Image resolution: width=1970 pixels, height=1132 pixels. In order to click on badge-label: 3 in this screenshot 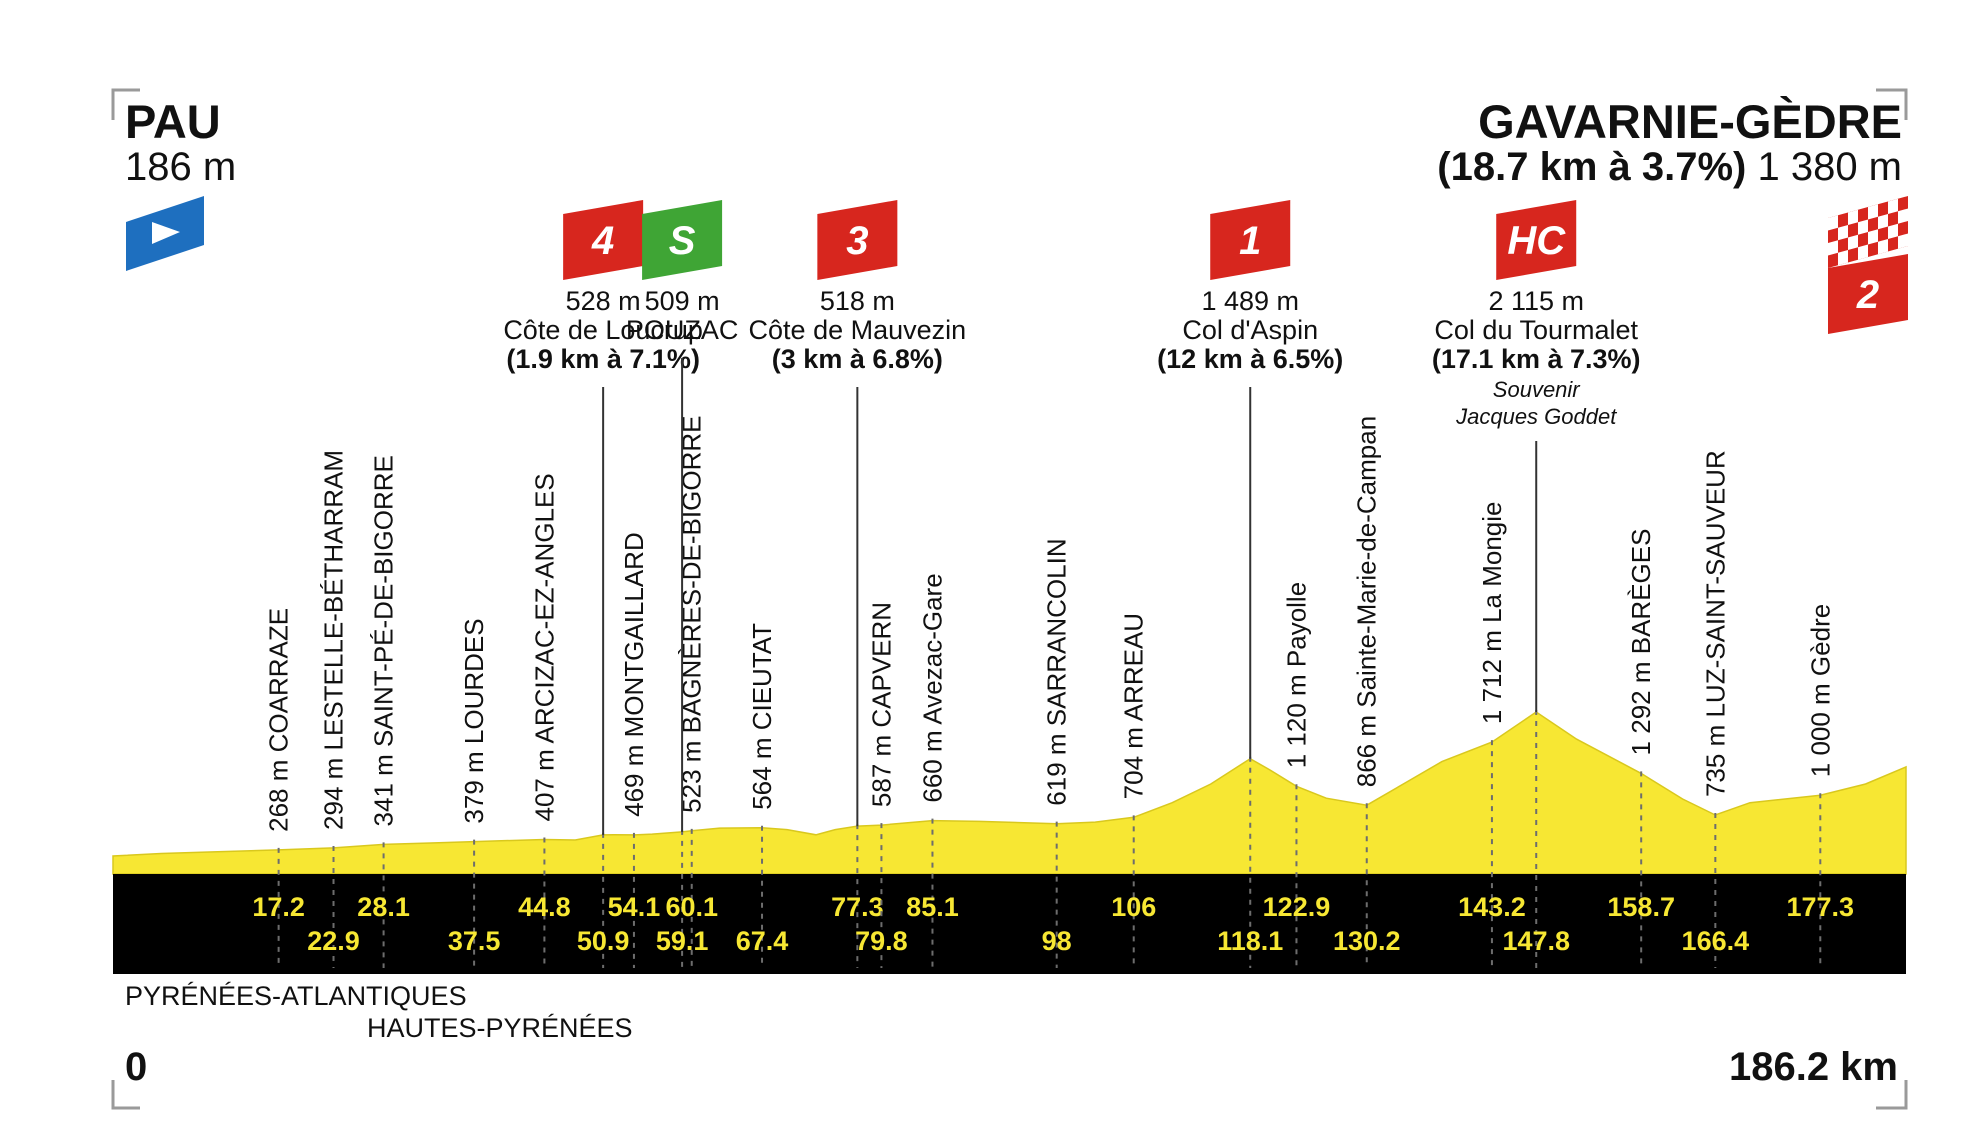, I will do `click(857, 241)`.